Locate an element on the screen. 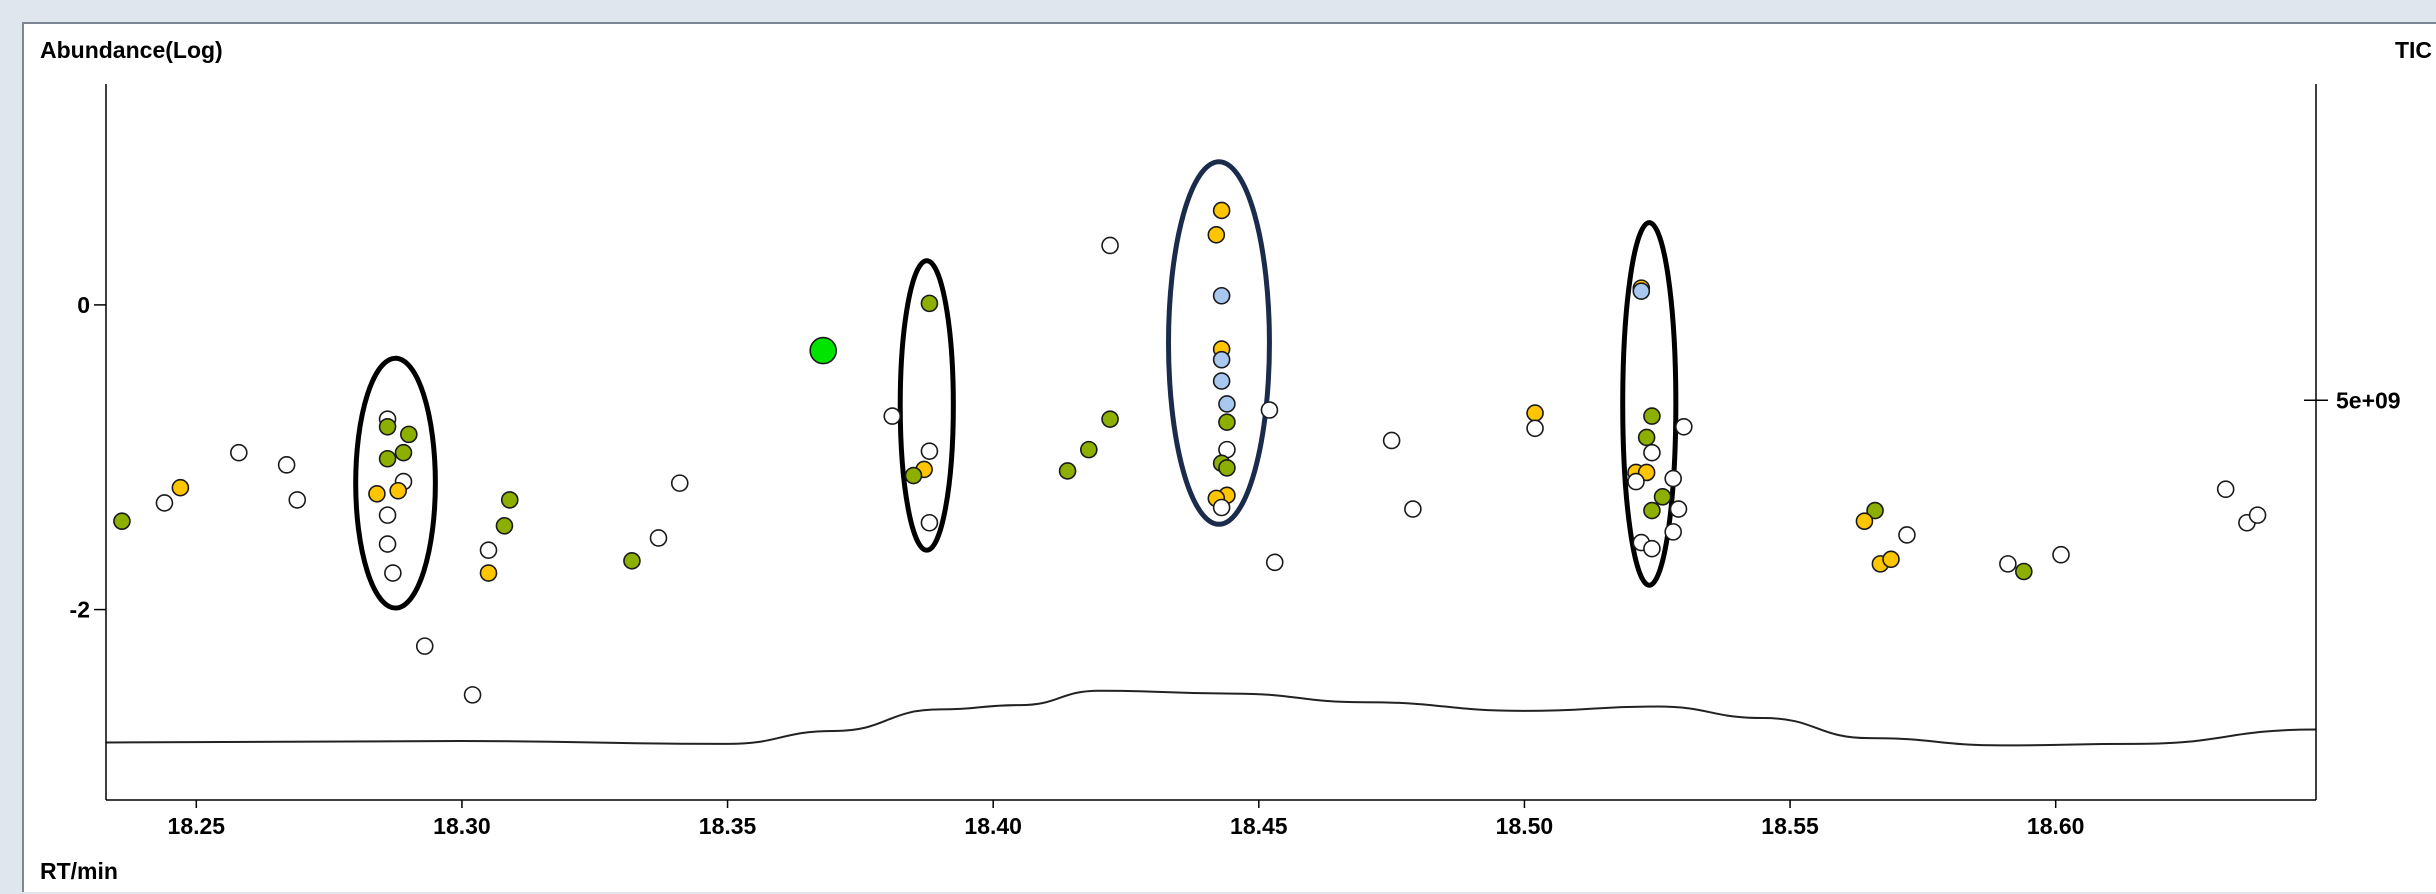  x-tick-label: 18.55 is located at coordinates (1790, 826).